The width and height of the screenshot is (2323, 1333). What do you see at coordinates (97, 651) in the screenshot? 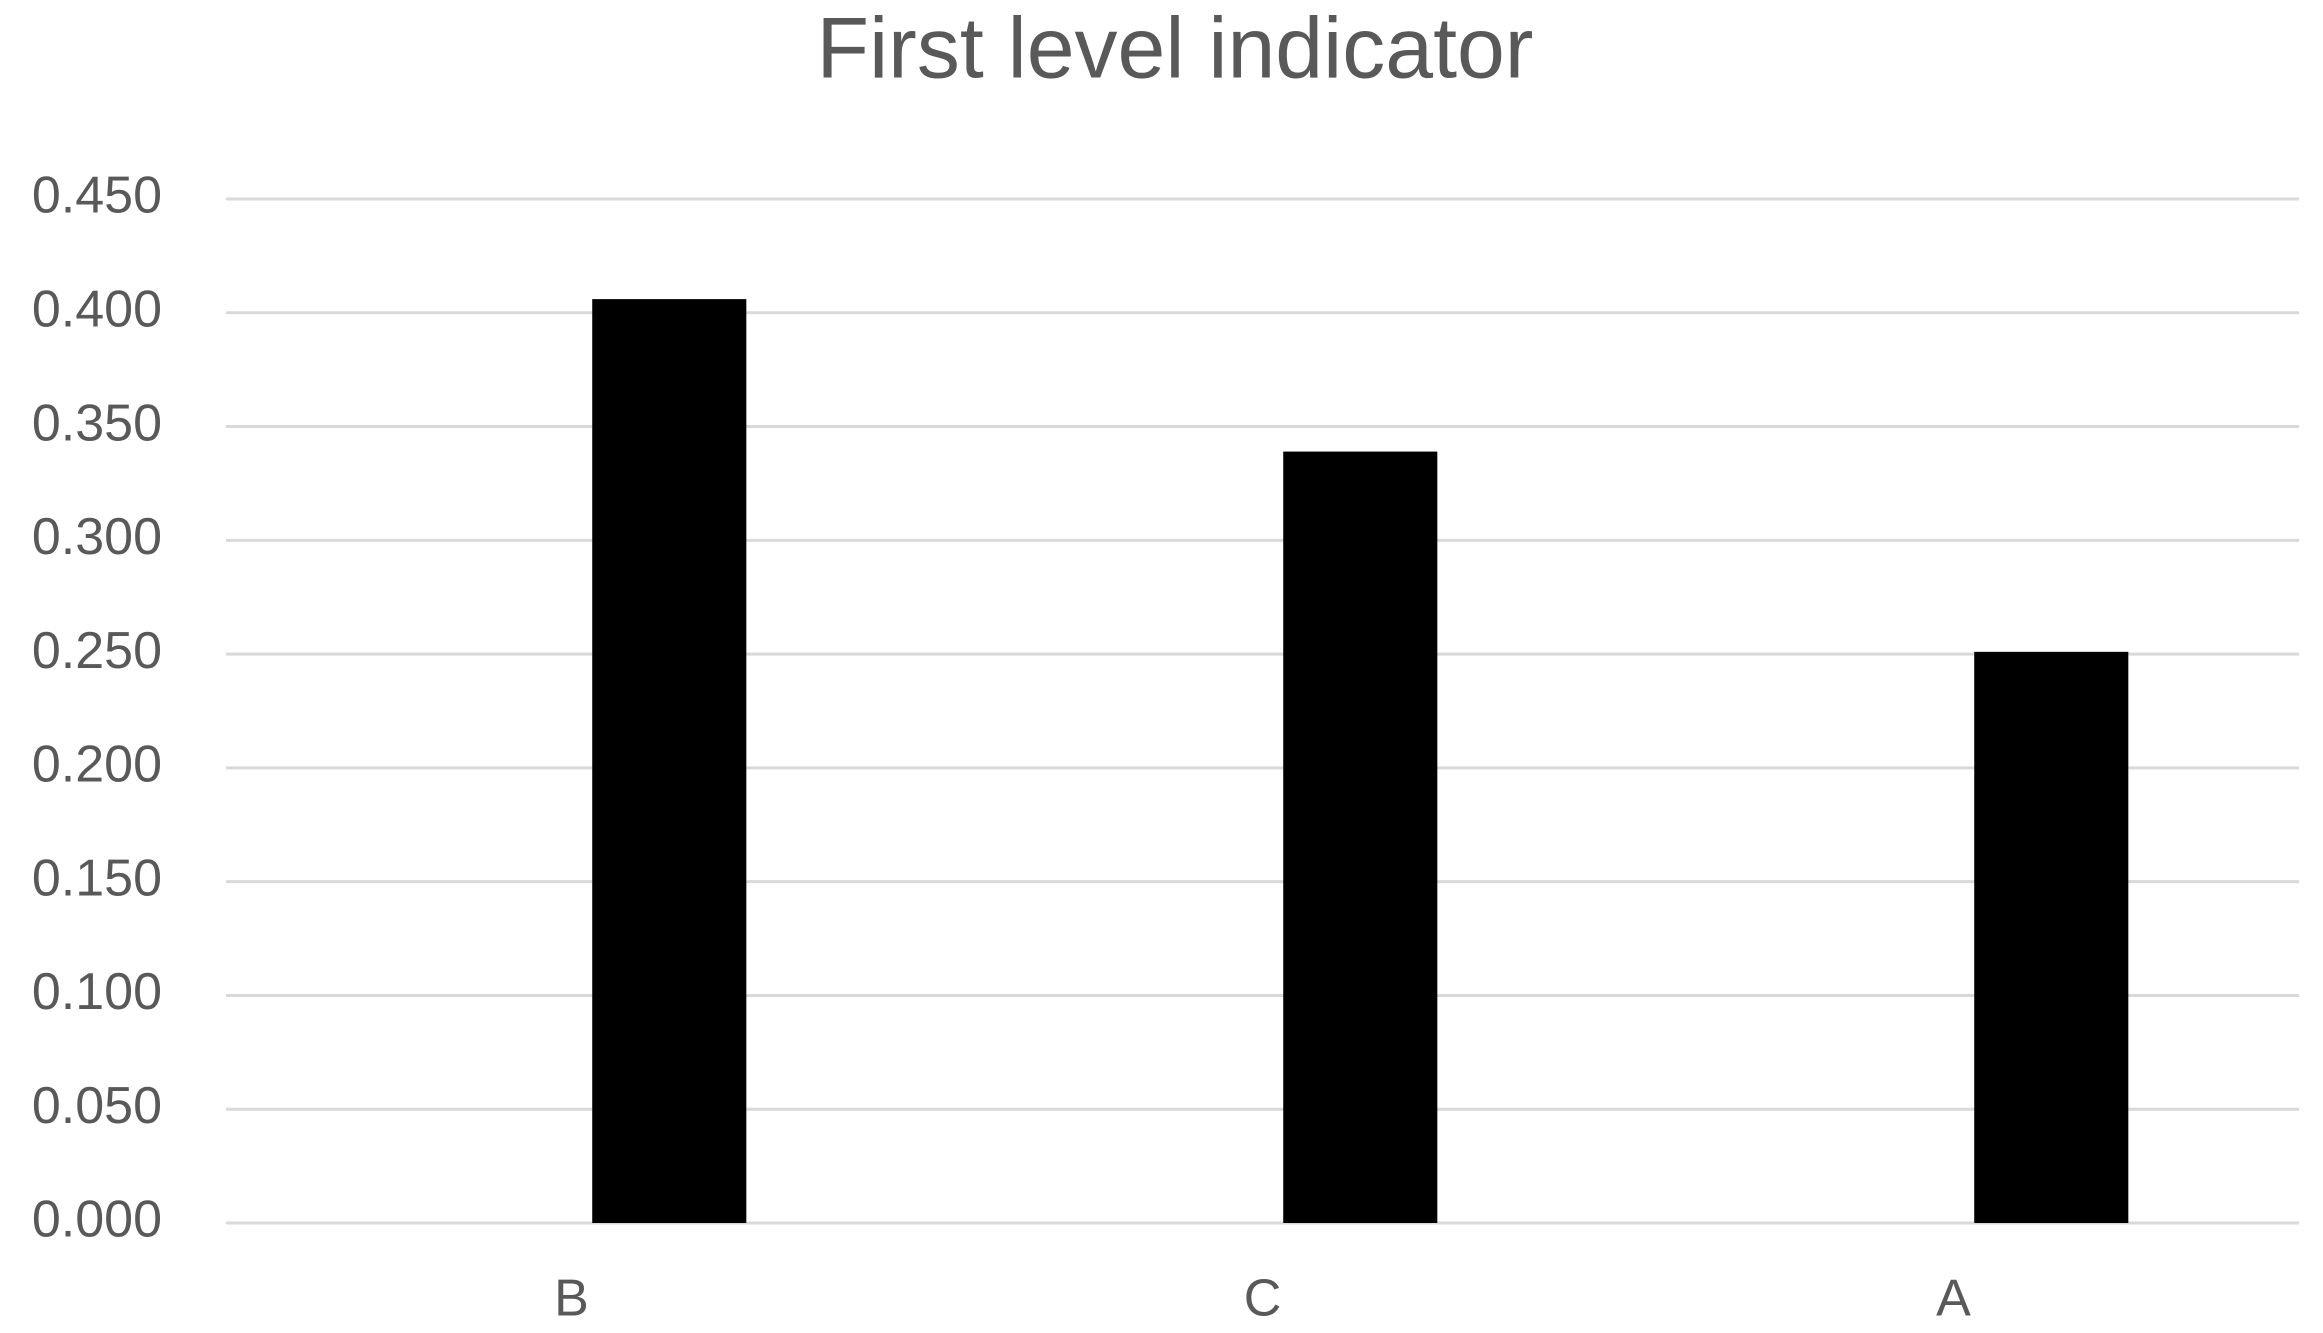
I see `y-tick-label: 0.250` at bounding box center [97, 651].